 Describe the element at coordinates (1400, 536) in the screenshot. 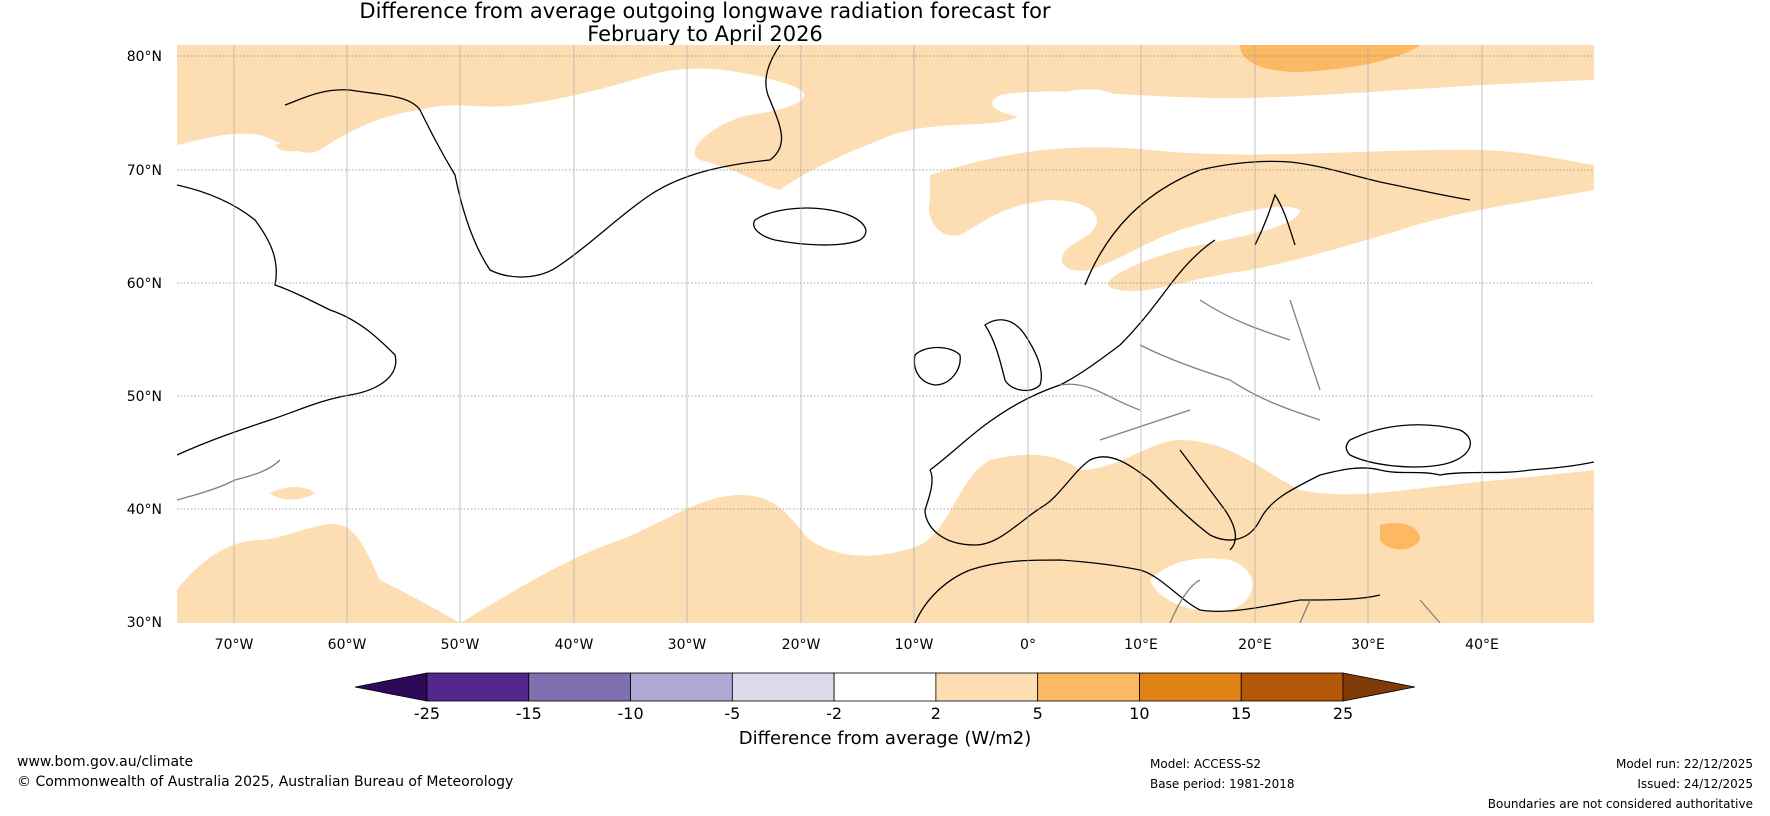

I see `anomaly-region-east-strong` at that location.